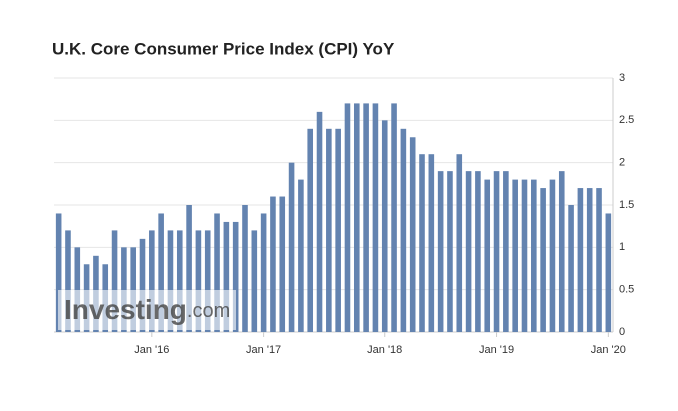  I want to click on watermark-bg, so click(147, 310).